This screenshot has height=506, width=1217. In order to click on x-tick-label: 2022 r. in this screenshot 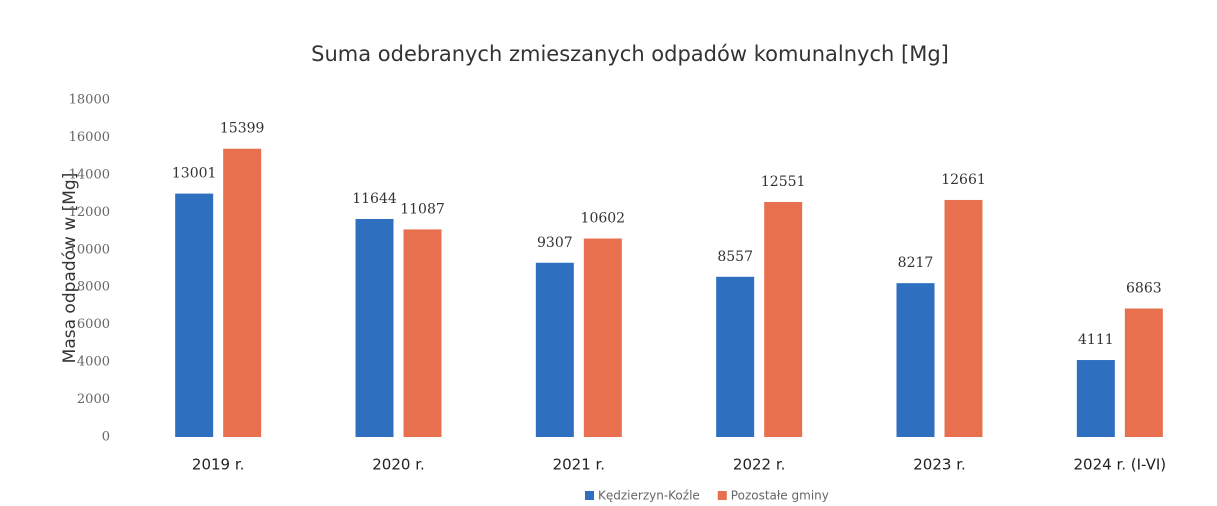, I will do `click(759, 465)`.